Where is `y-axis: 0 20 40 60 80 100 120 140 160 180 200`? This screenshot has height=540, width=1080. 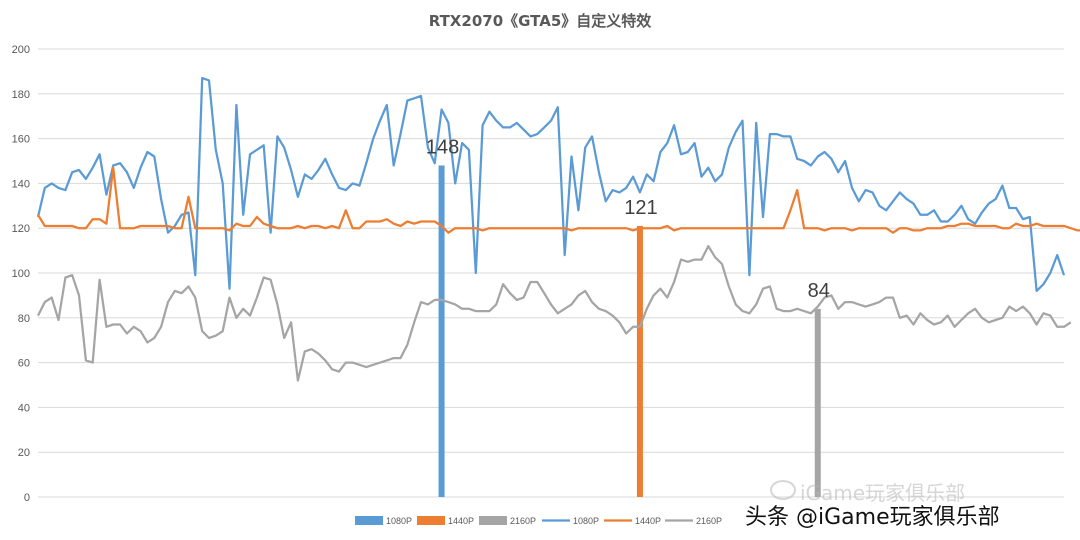 y-axis: 0 20 40 60 80 100 120 140 160 180 200 is located at coordinates (21, 274).